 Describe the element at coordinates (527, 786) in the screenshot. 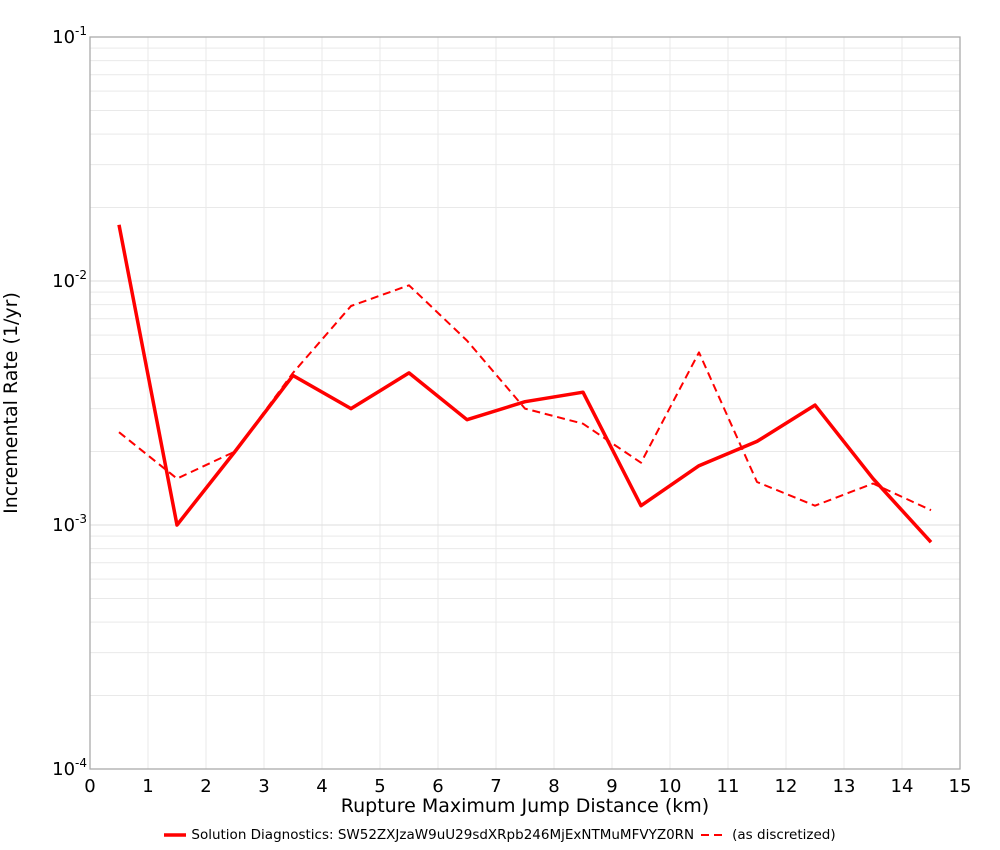

I see `x-tick-labels: 0 1 2 3 4 5 6 7 8 9 10 11 12 13 14 15` at that location.